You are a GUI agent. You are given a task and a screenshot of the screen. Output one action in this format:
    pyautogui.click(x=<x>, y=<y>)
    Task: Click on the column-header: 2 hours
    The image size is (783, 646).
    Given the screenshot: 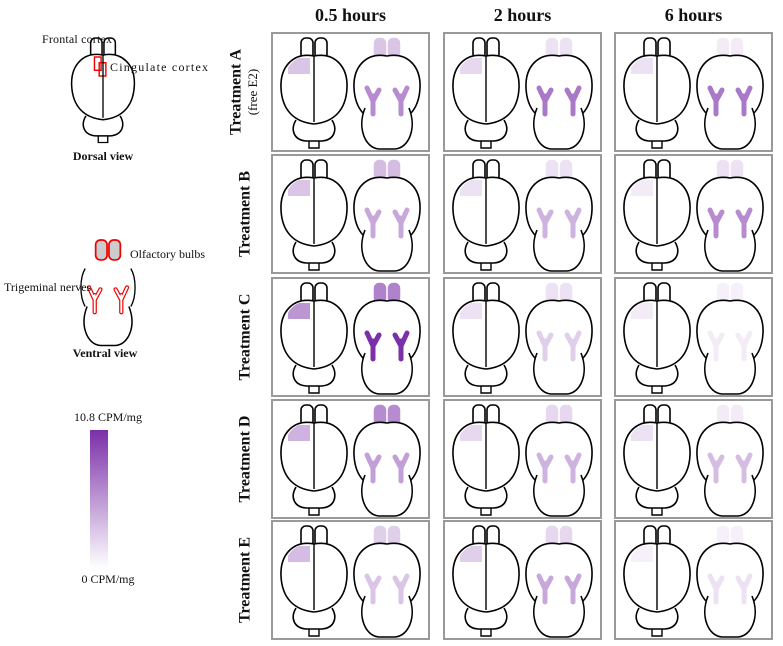 What is the action you would take?
    pyautogui.click(x=523, y=15)
    